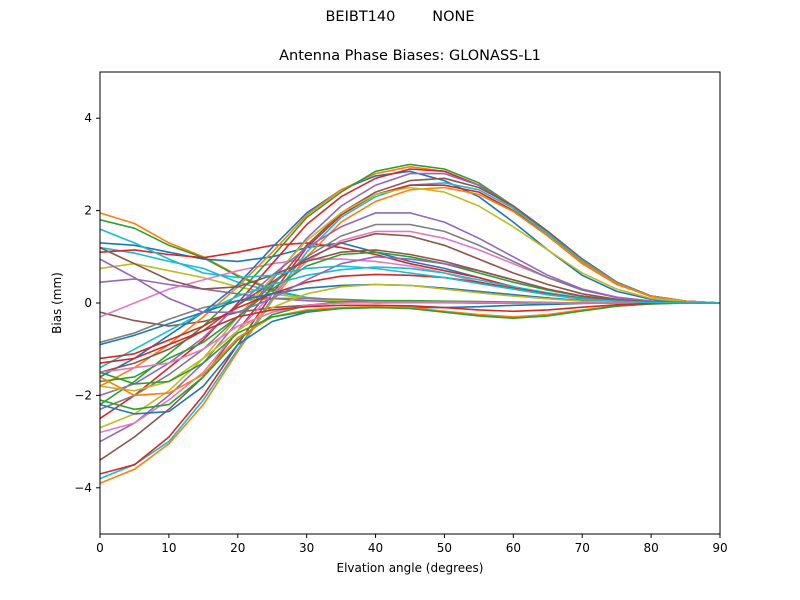 The image size is (800, 600). I want to click on y-axis-ticks: −4 −2 0 2 4, so click(87, 303).